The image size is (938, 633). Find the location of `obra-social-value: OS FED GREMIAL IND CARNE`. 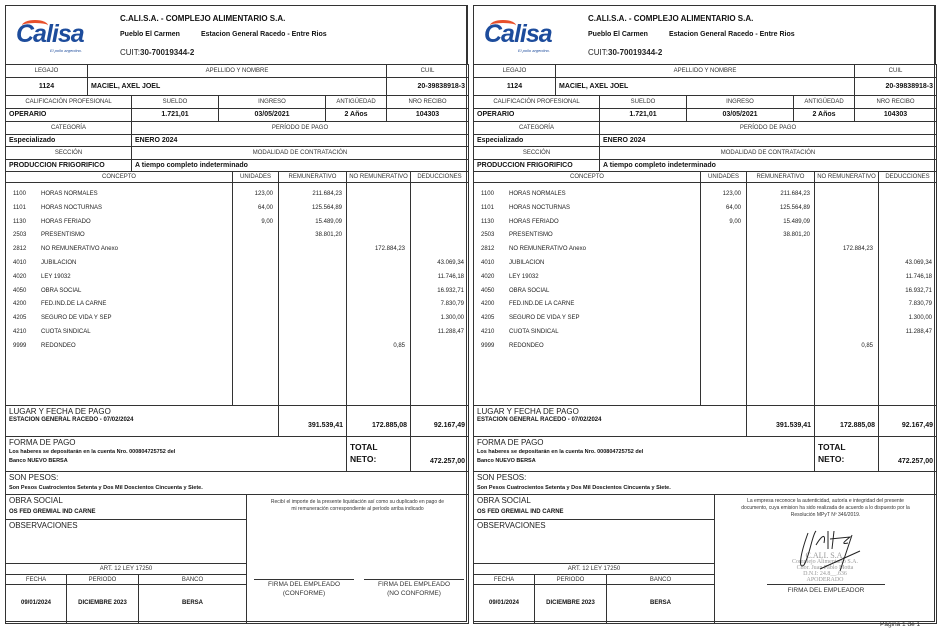

obra-social-value: OS FED GREMIAL IND CARNE is located at coordinates (52, 512).